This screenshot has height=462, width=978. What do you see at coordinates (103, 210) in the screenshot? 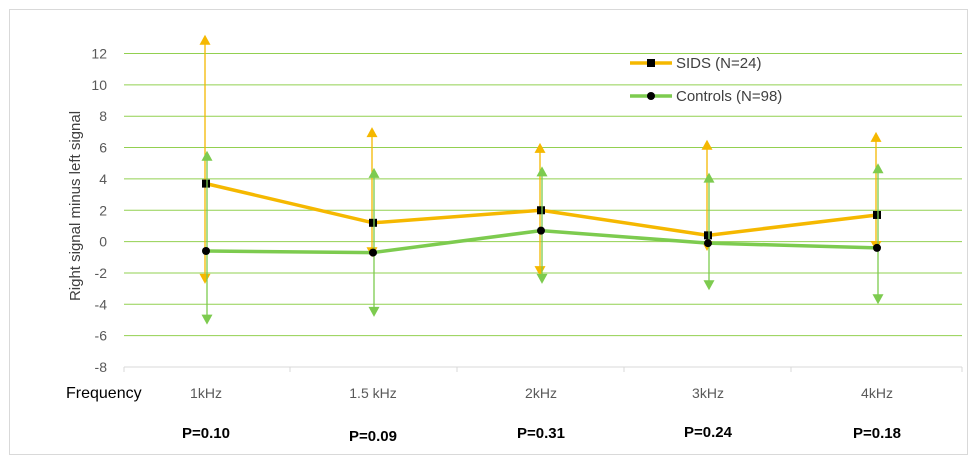
I see `y-tick-label: 2` at bounding box center [103, 210].